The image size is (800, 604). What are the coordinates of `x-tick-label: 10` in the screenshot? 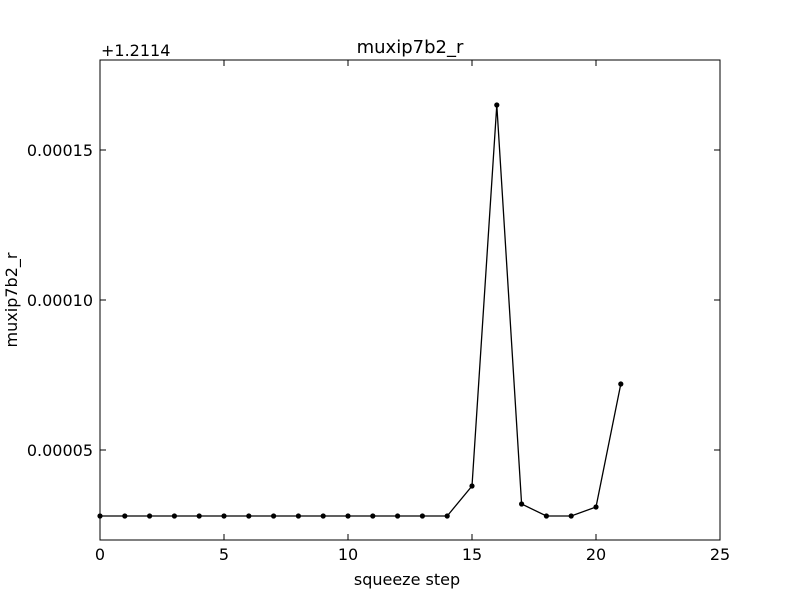 It's located at (348, 554).